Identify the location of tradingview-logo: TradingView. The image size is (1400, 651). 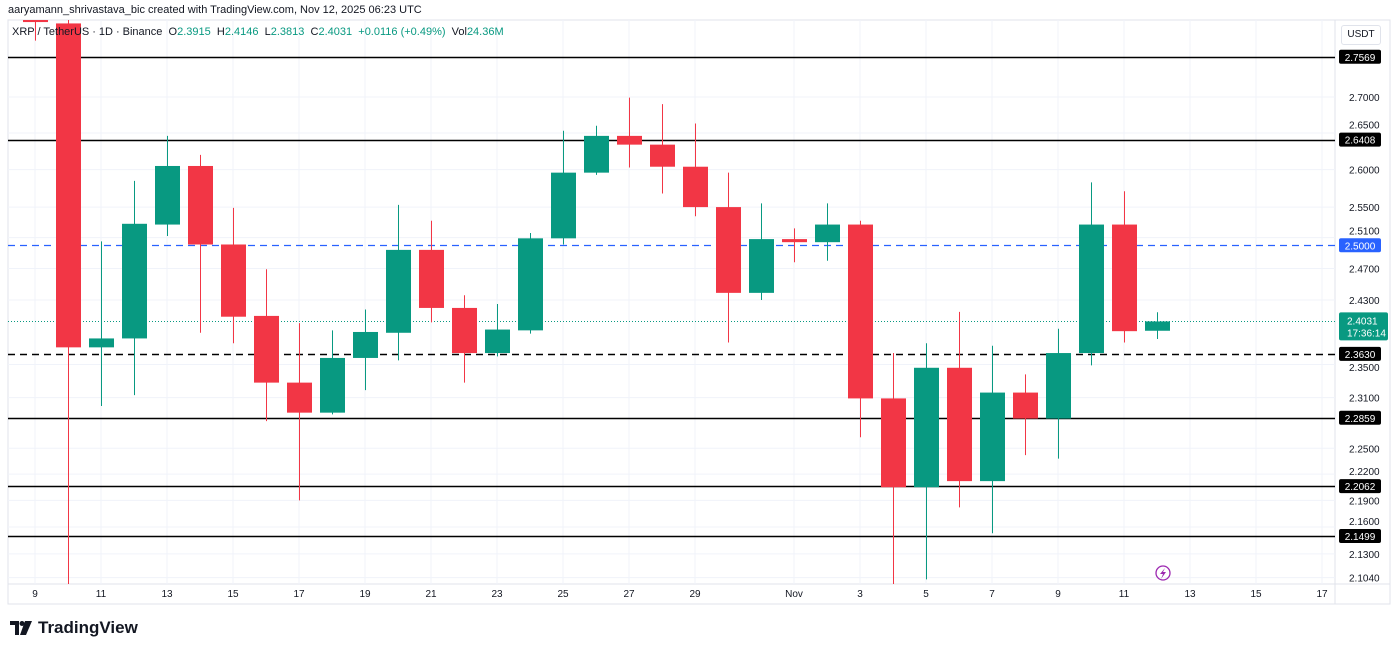
(74, 628).